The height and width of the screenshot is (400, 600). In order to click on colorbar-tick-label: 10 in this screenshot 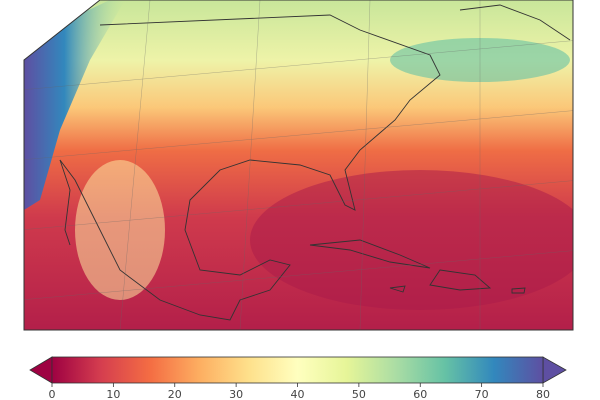, I will do `click(113, 394)`.